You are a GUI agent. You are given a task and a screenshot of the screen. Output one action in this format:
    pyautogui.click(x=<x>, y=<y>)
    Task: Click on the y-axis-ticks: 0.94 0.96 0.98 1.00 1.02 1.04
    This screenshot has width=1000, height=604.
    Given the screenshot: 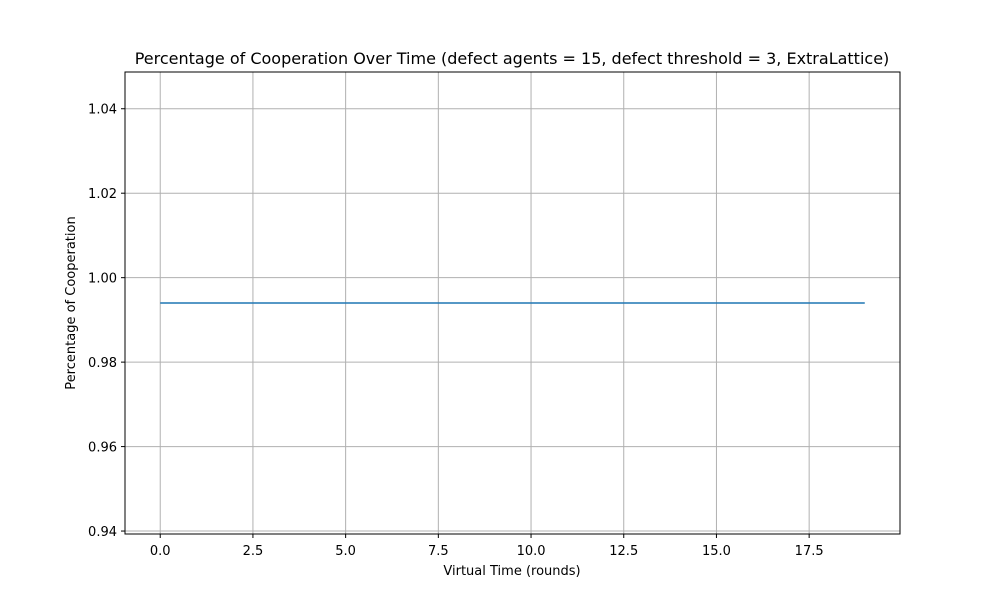 What is the action you would take?
    pyautogui.click(x=106, y=321)
    